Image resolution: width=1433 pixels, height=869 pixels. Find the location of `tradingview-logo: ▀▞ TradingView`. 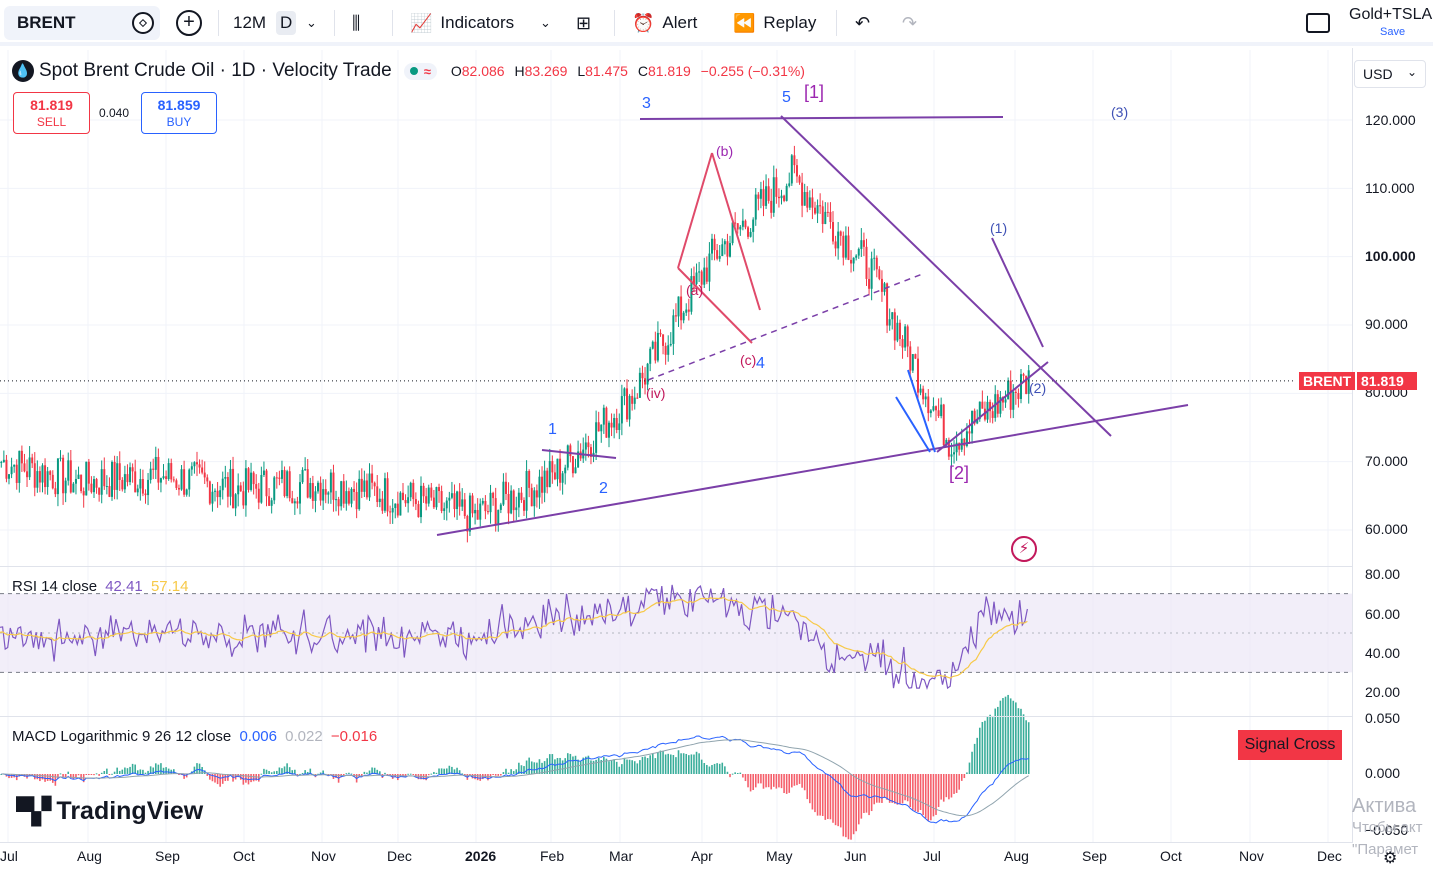

tradingview-logo: ▀▞ TradingView is located at coordinates (109, 811).